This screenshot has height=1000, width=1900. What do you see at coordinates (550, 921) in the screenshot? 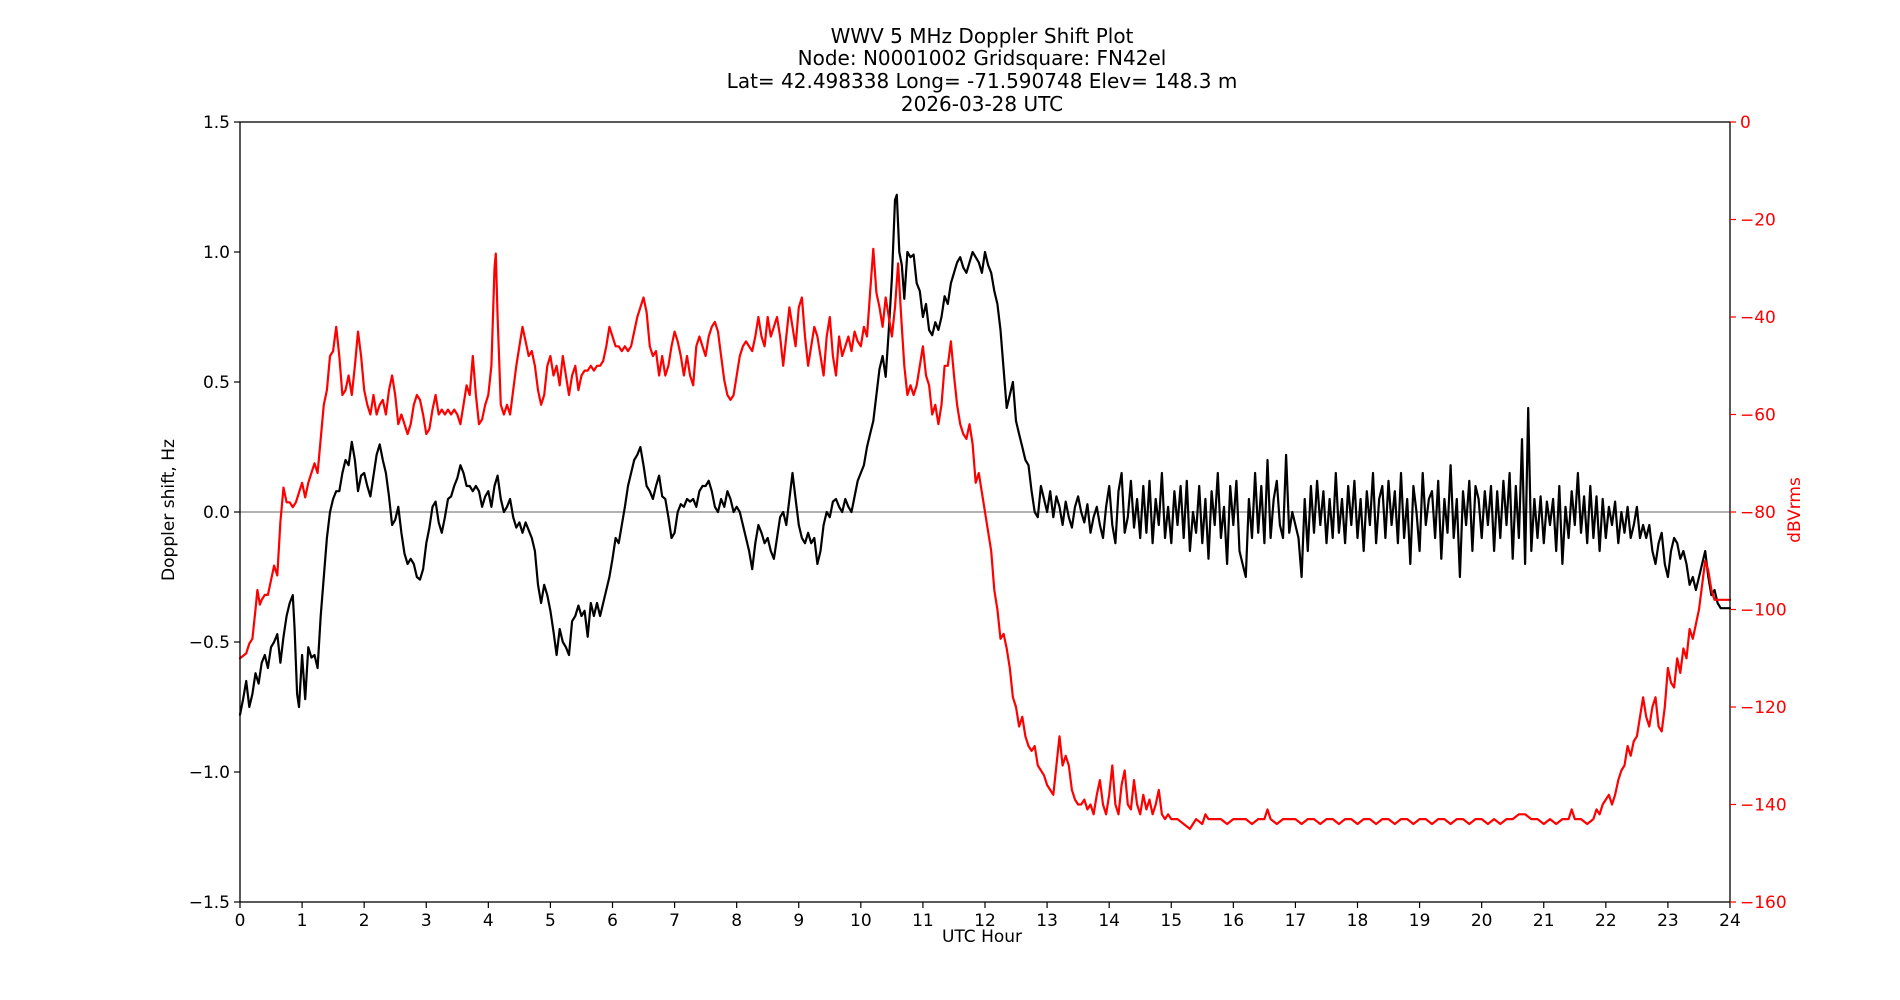
I see `x-tick-label: 5` at bounding box center [550, 921].